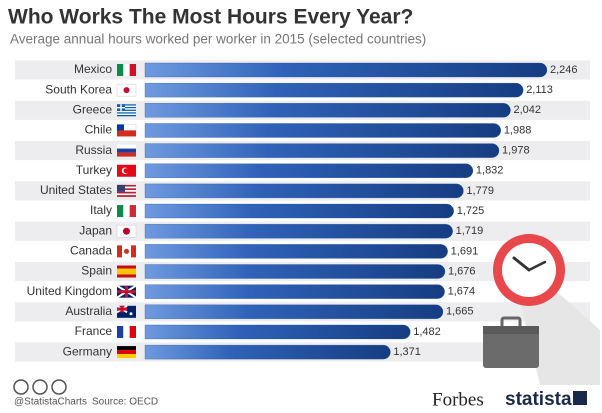  Describe the element at coordinates (490, 171) in the screenshot. I see `value-label: 1,832` at that location.